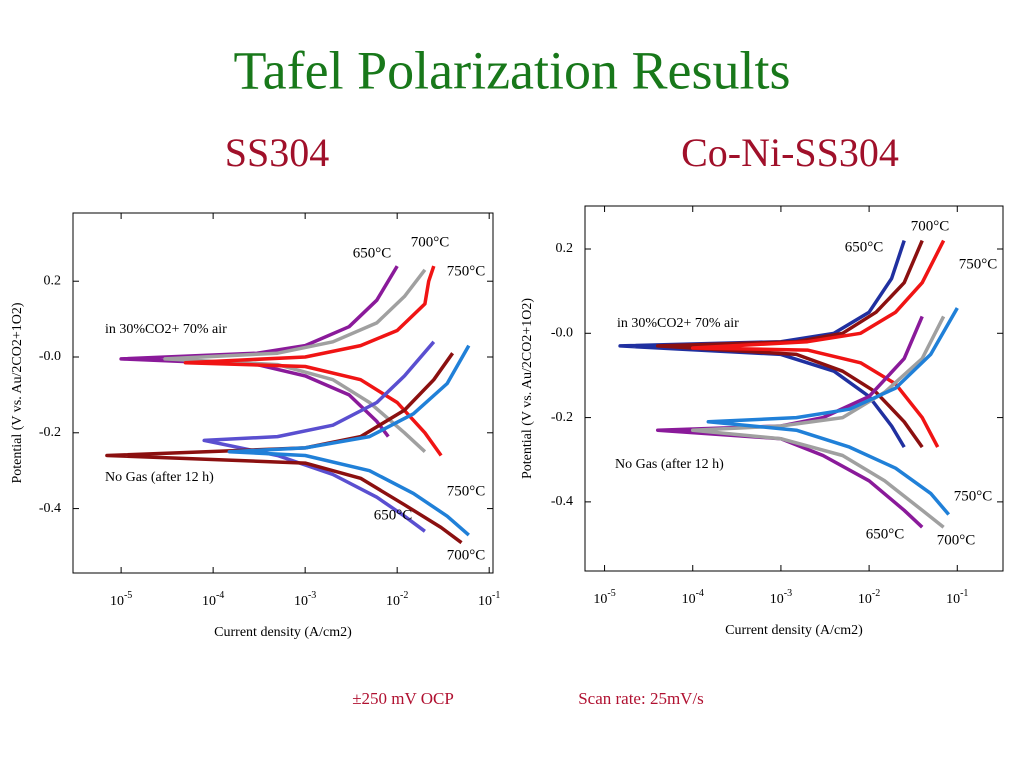  What do you see at coordinates (277, 152) in the screenshot?
I see `chart-title: SS304` at bounding box center [277, 152].